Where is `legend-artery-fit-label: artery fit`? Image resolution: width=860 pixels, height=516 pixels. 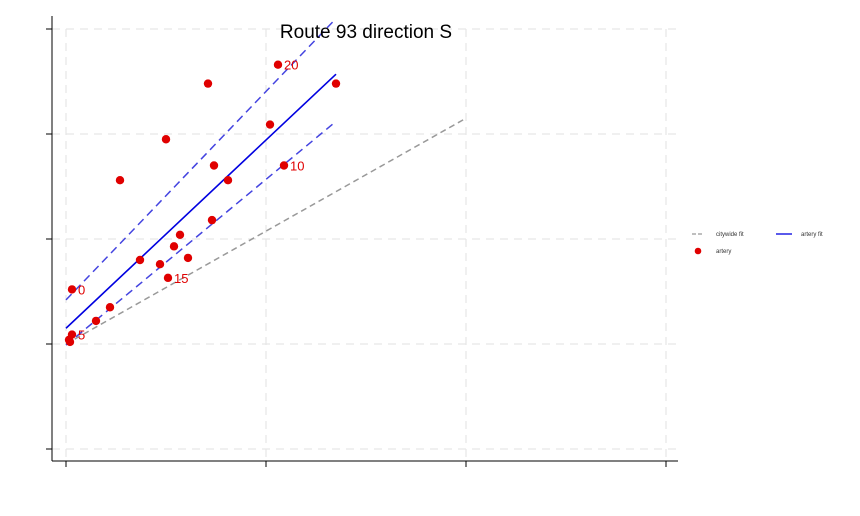 legend-artery-fit-label: artery fit is located at coordinates (812, 235).